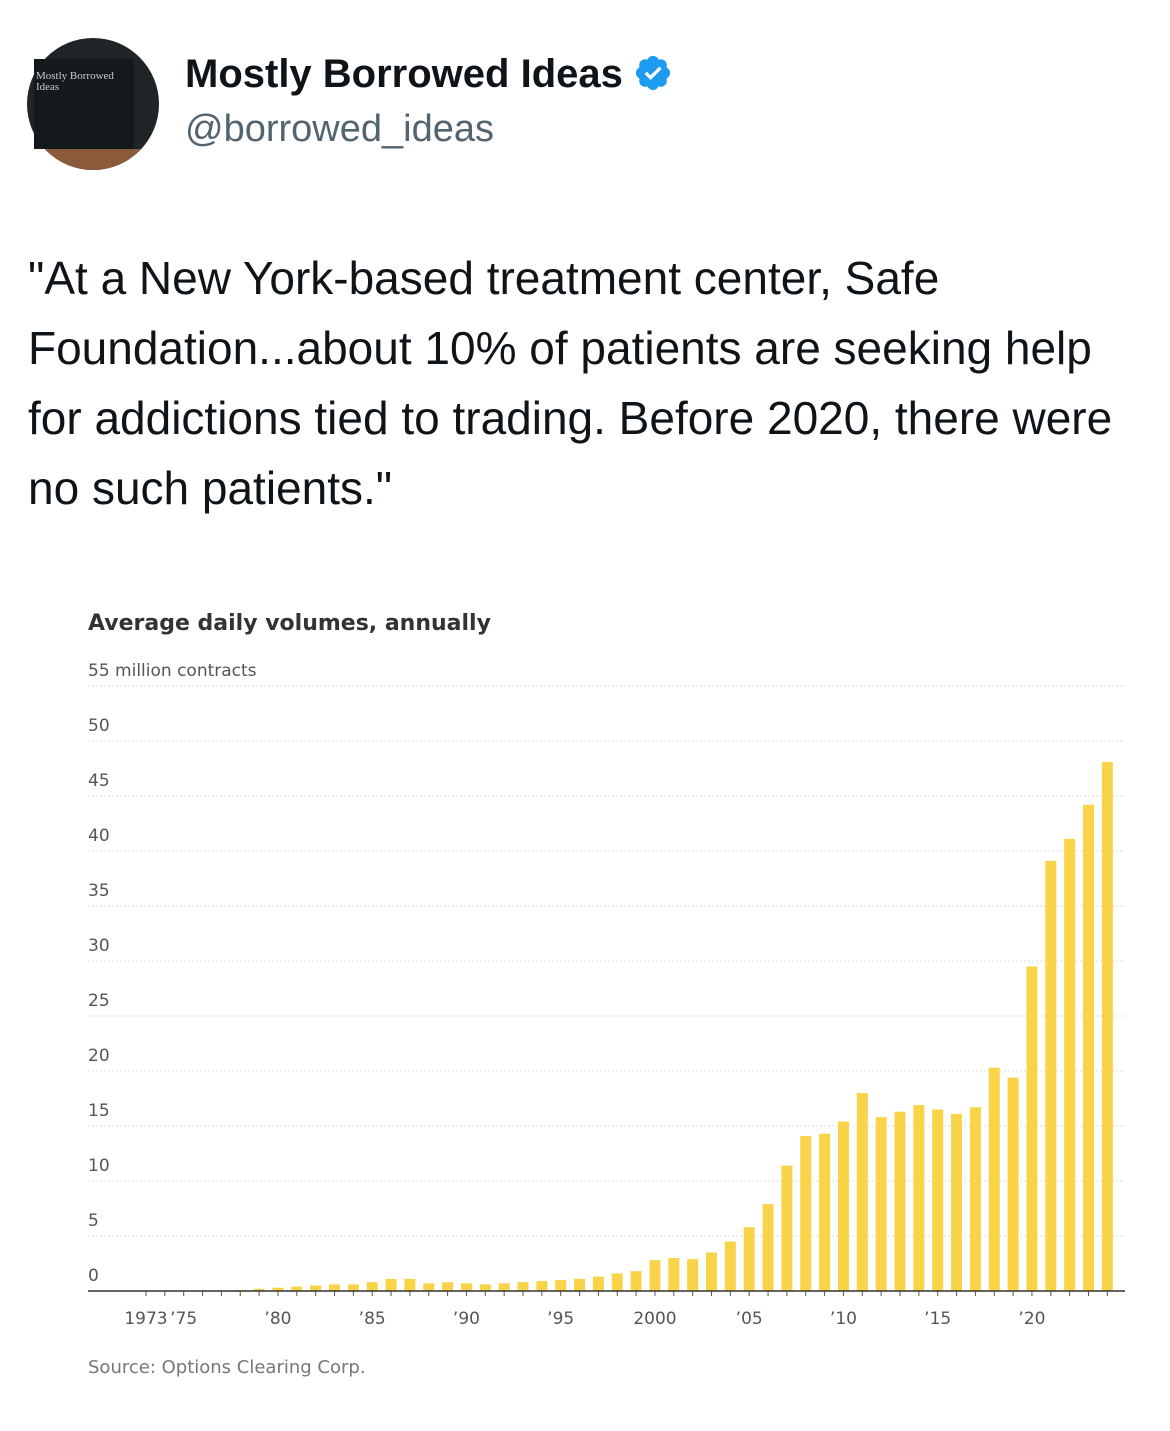 The width and height of the screenshot is (1170, 1431). I want to click on y-tick-label: 0, so click(93, 1276).